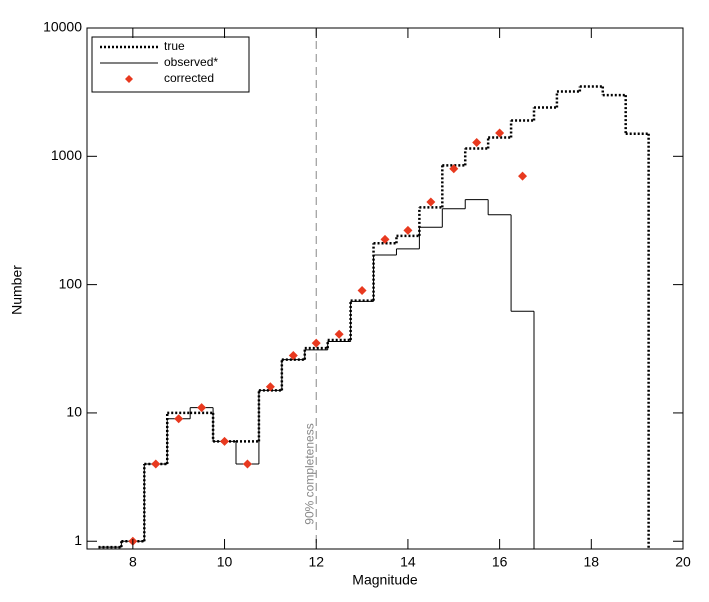  I want to click on x-axis-label: Magnitude, so click(385, 580).